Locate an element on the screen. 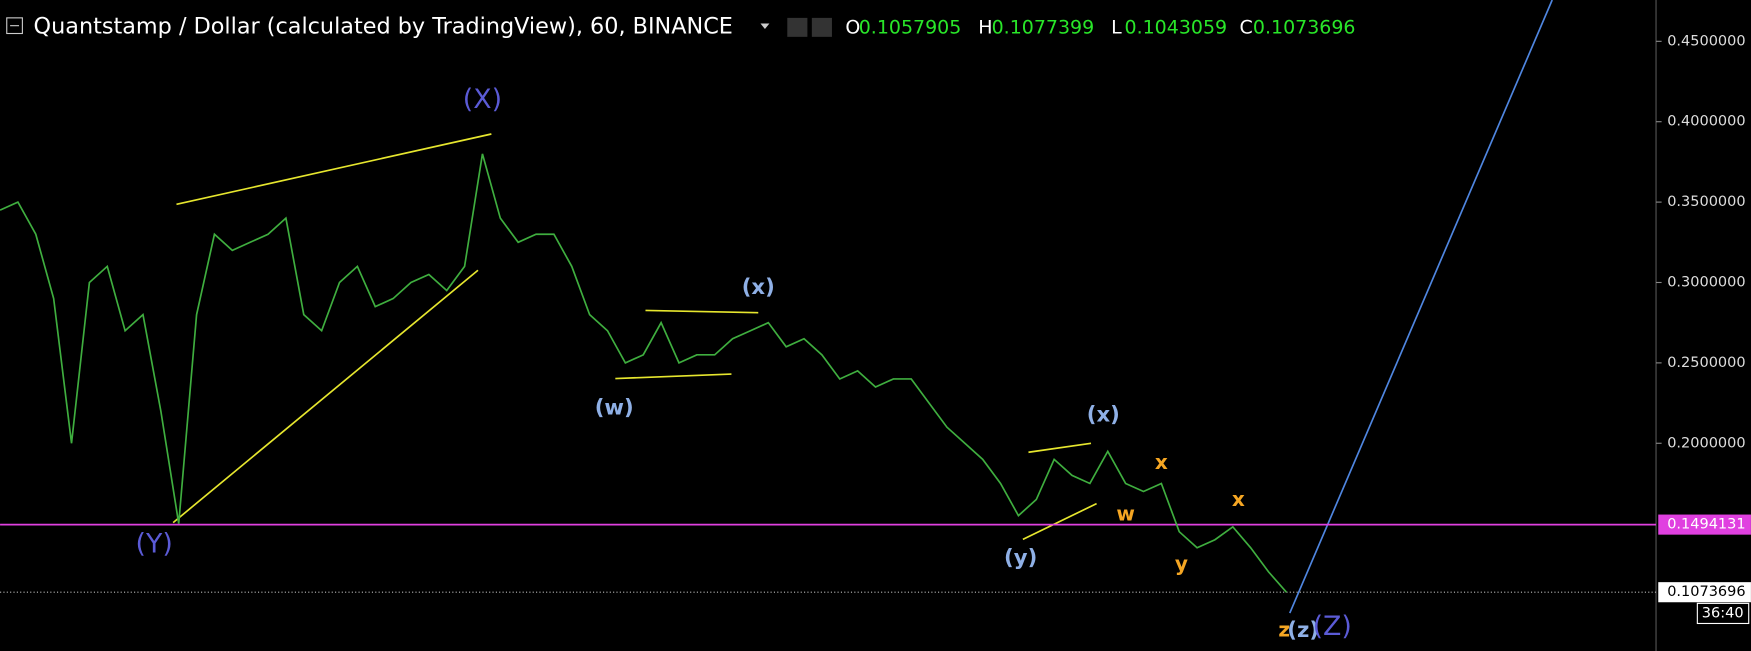  ohlc-value: 0.1073696 is located at coordinates (1304, 27).